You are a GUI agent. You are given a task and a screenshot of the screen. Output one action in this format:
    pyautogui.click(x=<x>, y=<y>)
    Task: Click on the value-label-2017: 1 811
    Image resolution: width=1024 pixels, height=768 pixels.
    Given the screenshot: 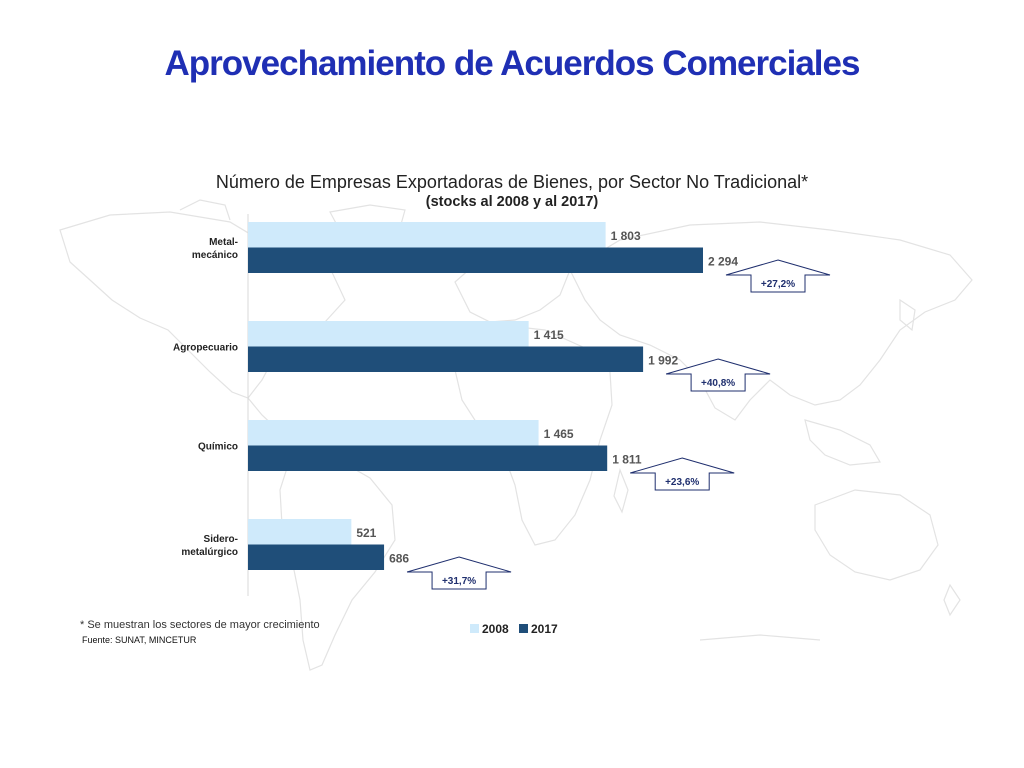 What is the action you would take?
    pyautogui.click(x=627, y=459)
    